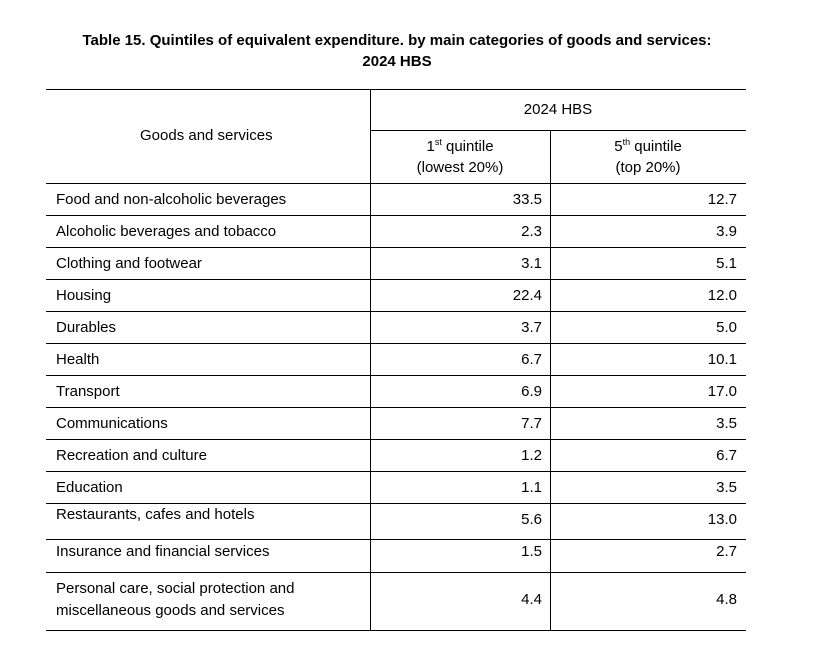 The width and height of the screenshot is (818, 651). I want to click on cell-q5: 6.7, so click(726, 455).